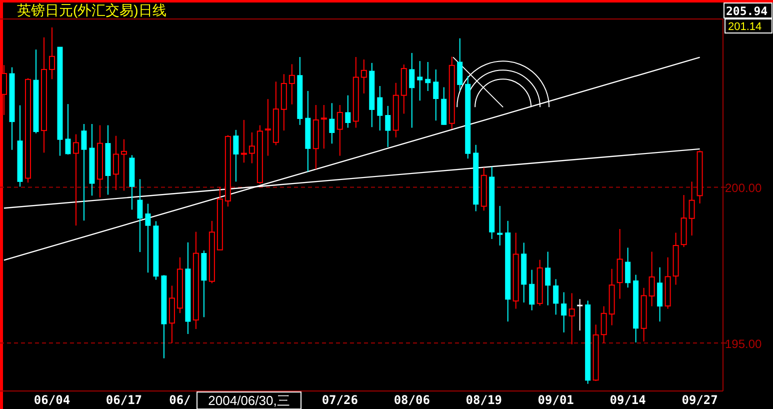 The width and height of the screenshot is (773, 409). Describe the element at coordinates (91, 10) in the screenshot. I see `chart-title: 英镑日元(外汇交易)日线` at that location.